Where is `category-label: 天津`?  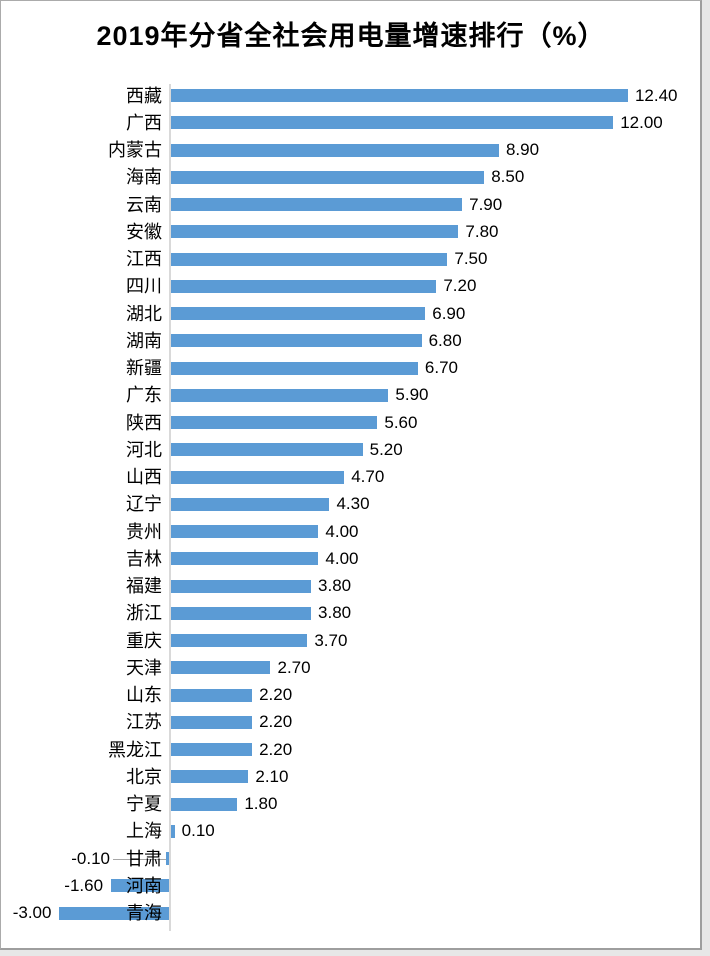 category-label: 天津 is located at coordinates (144, 667).